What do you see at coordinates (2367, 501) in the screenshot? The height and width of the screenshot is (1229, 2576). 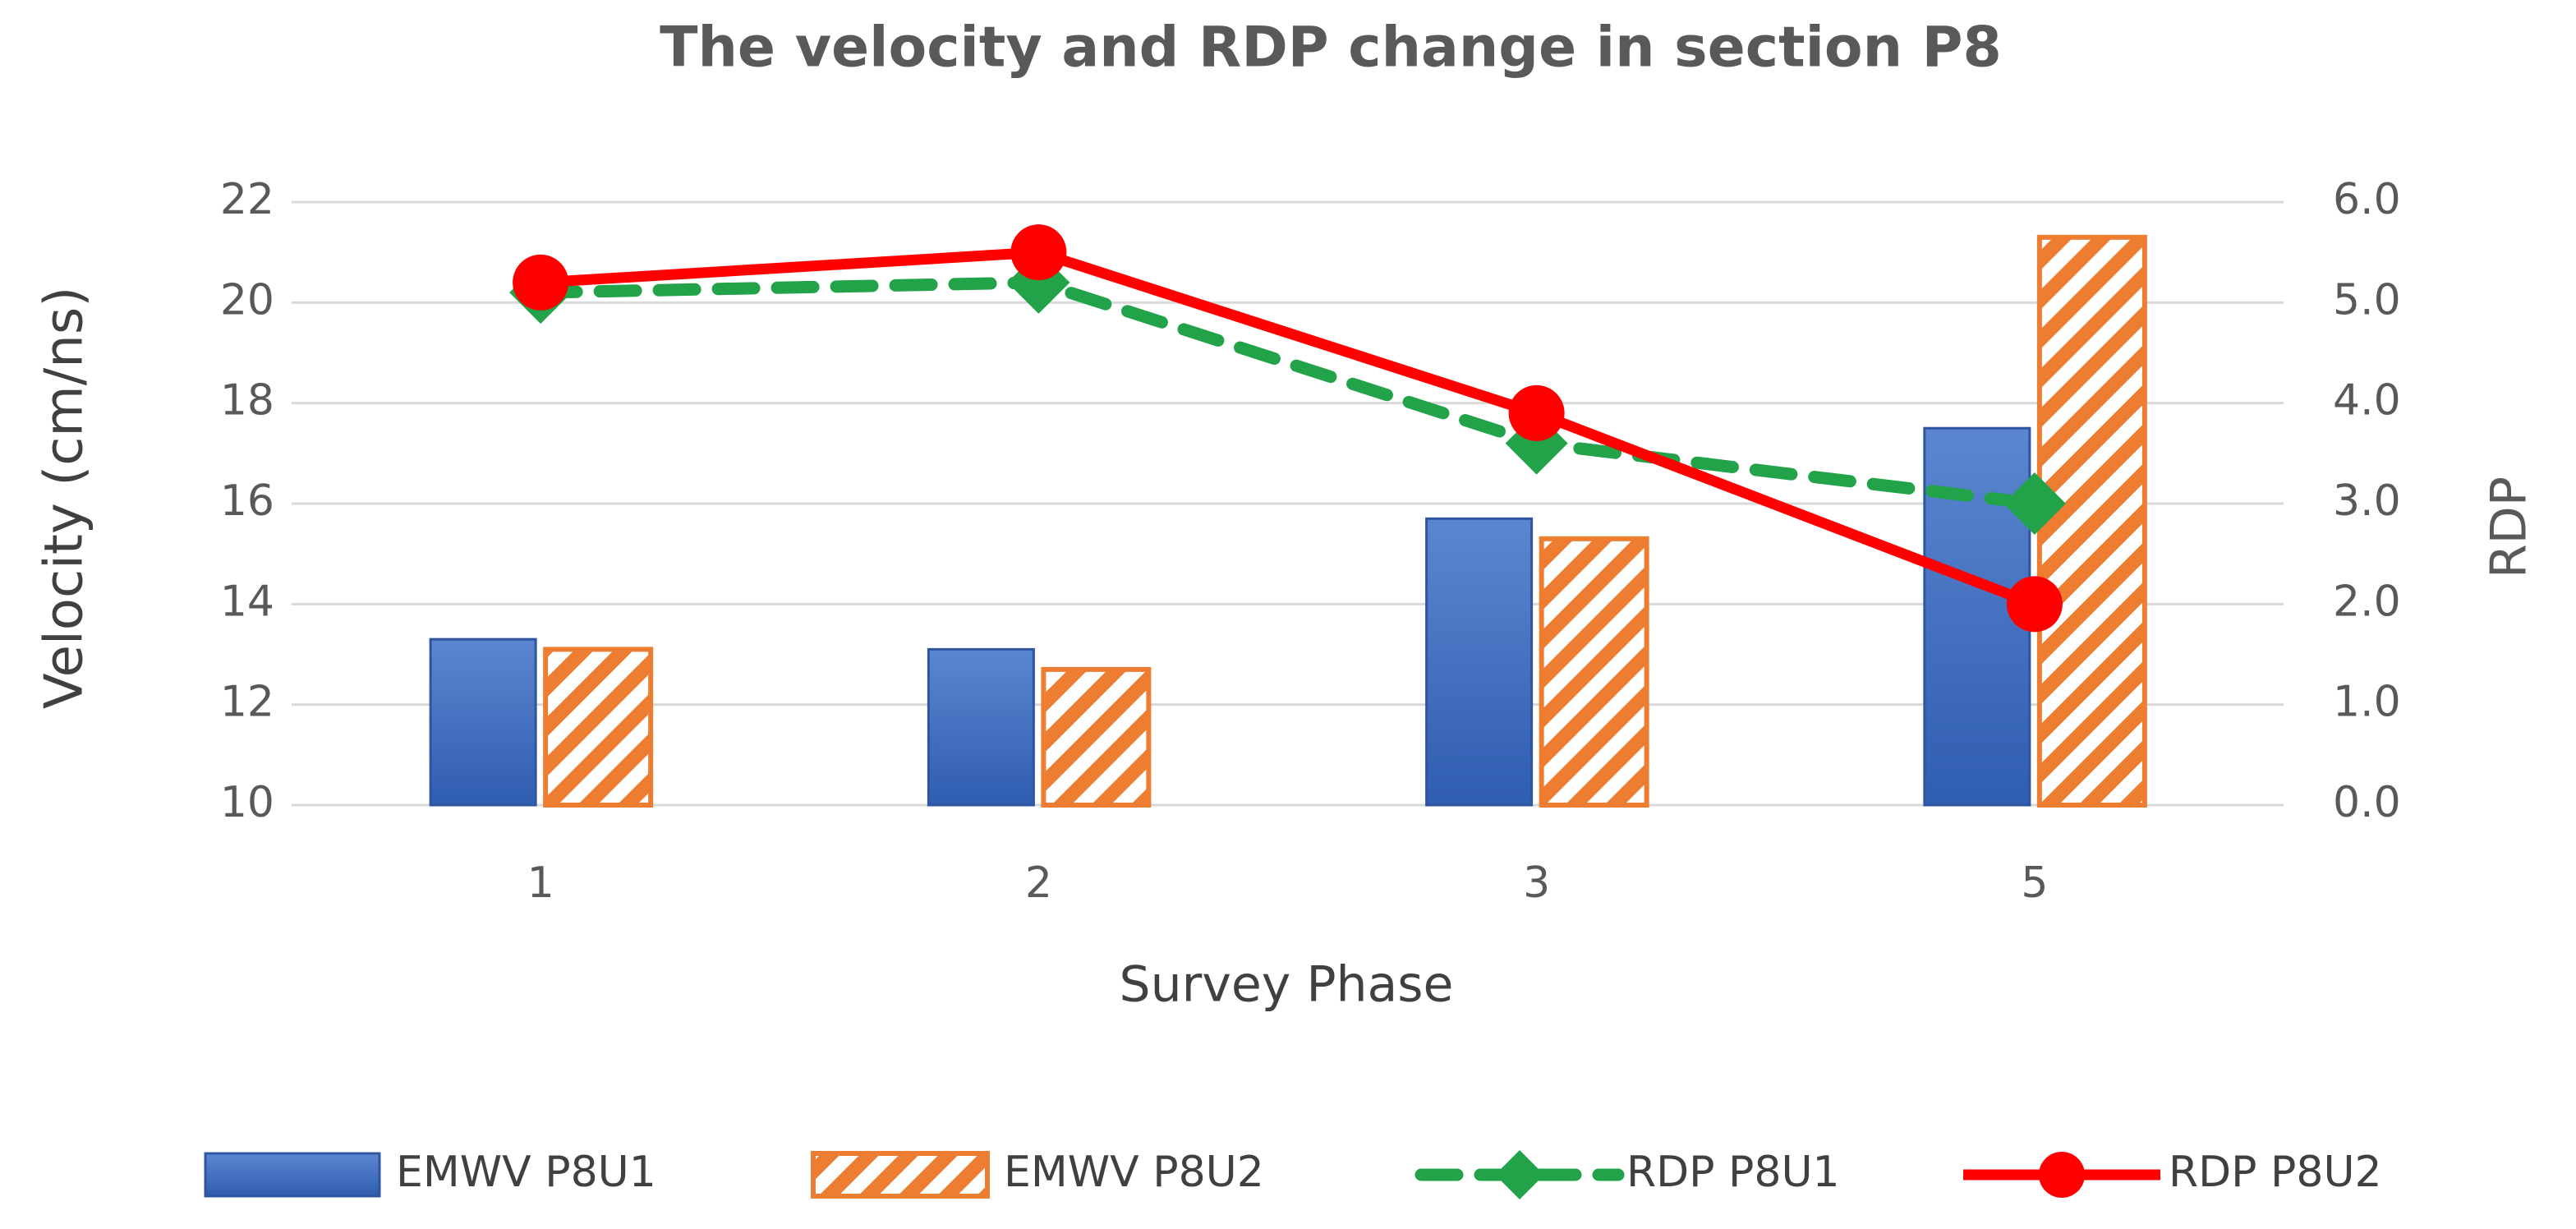 I see `y2-tick-label: 3.0` at bounding box center [2367, 501].